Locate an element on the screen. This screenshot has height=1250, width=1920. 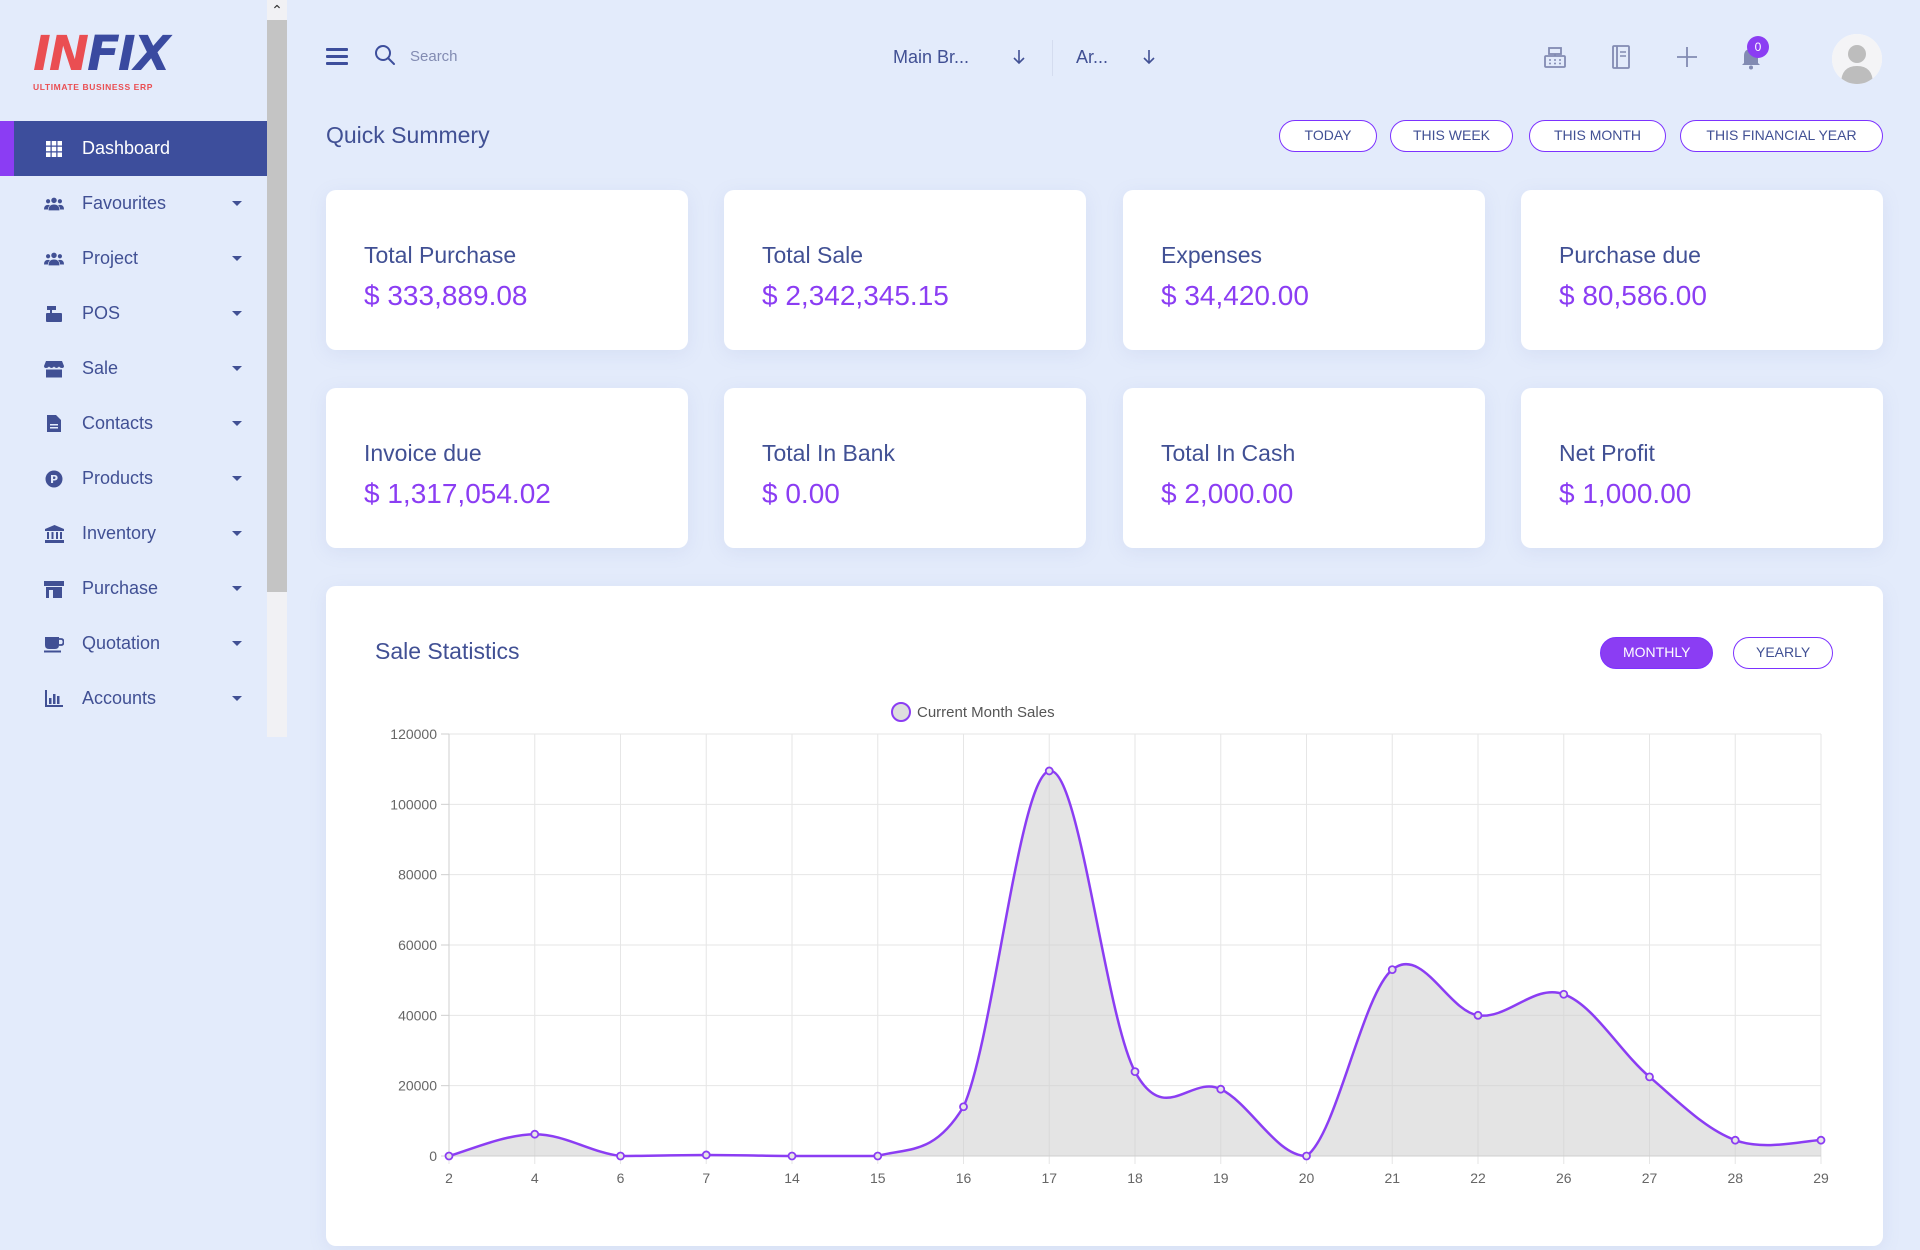
x-tick-label: 7 is located at coordinates (706, 1178).